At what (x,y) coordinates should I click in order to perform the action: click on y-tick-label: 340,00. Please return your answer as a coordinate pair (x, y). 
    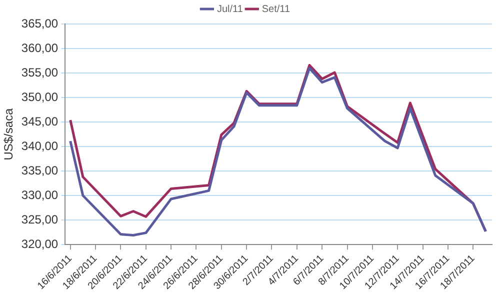
    Looking at the image, I should click on (39, 145).